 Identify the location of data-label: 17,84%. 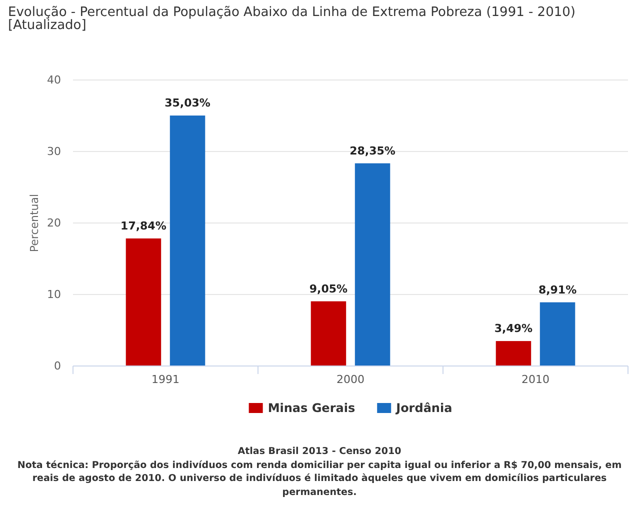
(143, 225).